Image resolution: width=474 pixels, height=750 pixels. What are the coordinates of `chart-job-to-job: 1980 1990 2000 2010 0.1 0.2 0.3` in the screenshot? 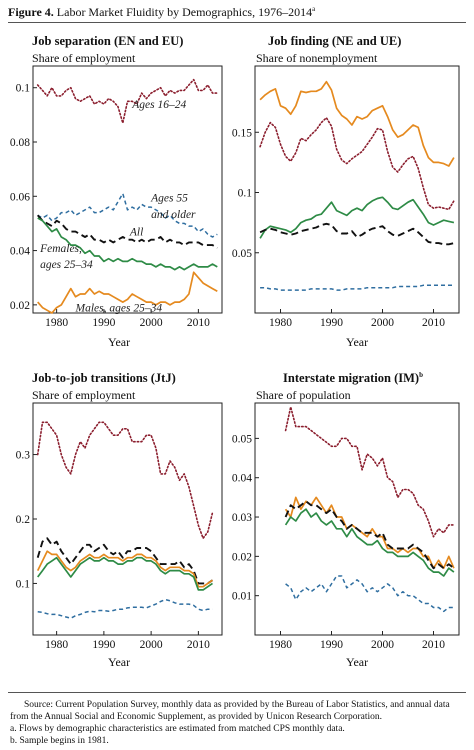 It's located at (119, 526).